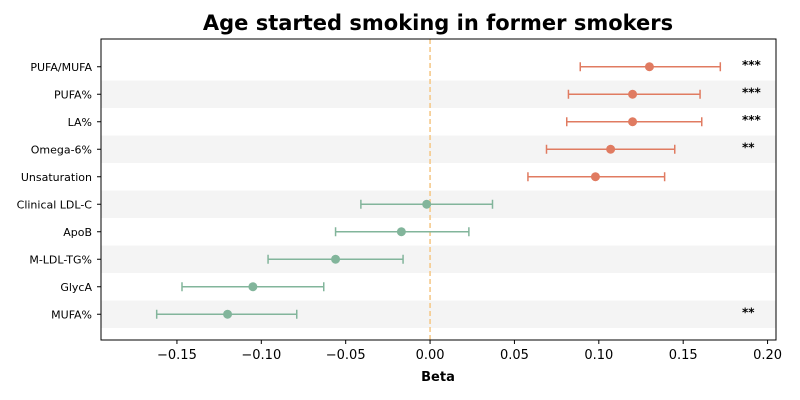 The width and height of the screenshot is (800, 400). I want to click on x-axis: −0.15 −0.10 −0.05 0.00 0.05 0.10 0.15 0.20, so click(469, 351).